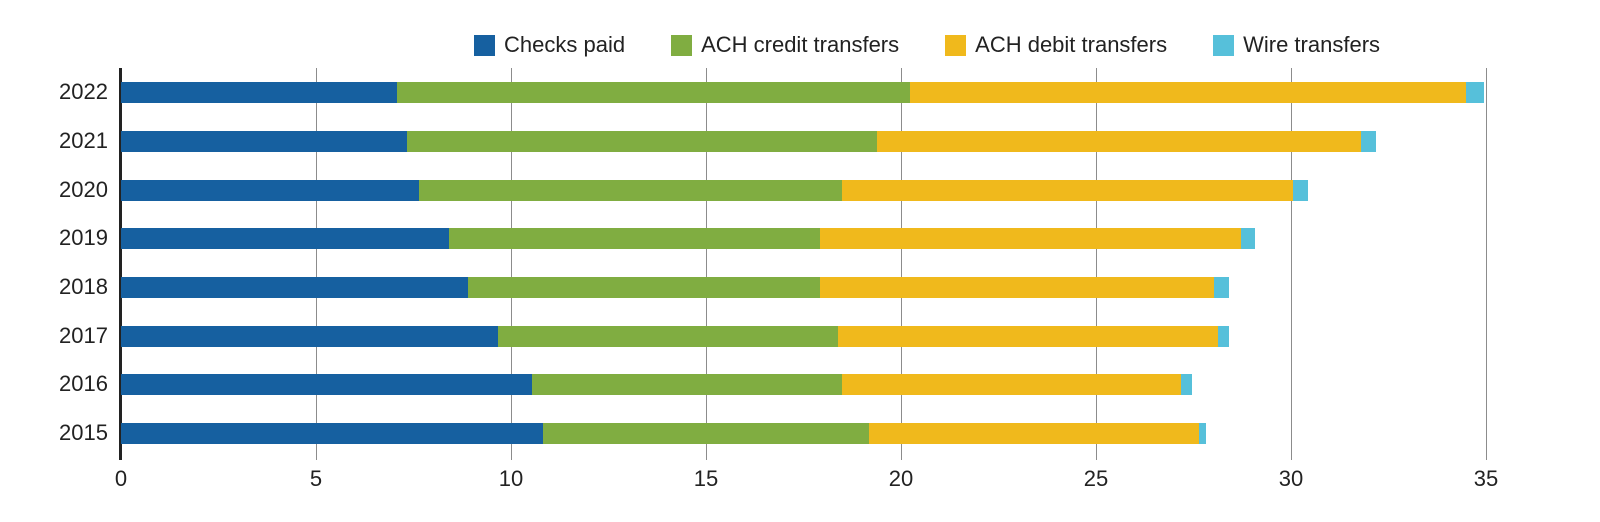 The image size is (1600, 522). What do you see at coordinates (120, 264) in the screenshot?
I see `y-axis-line` at bounding box center [120, 264].